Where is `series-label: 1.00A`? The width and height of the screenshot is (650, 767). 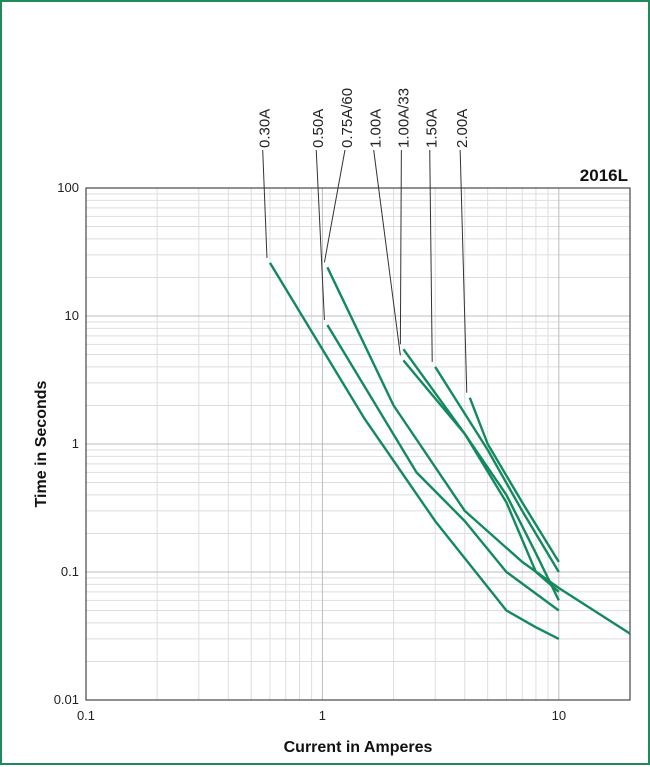
series-label: 1.00A is located at coordinates (376, 128).